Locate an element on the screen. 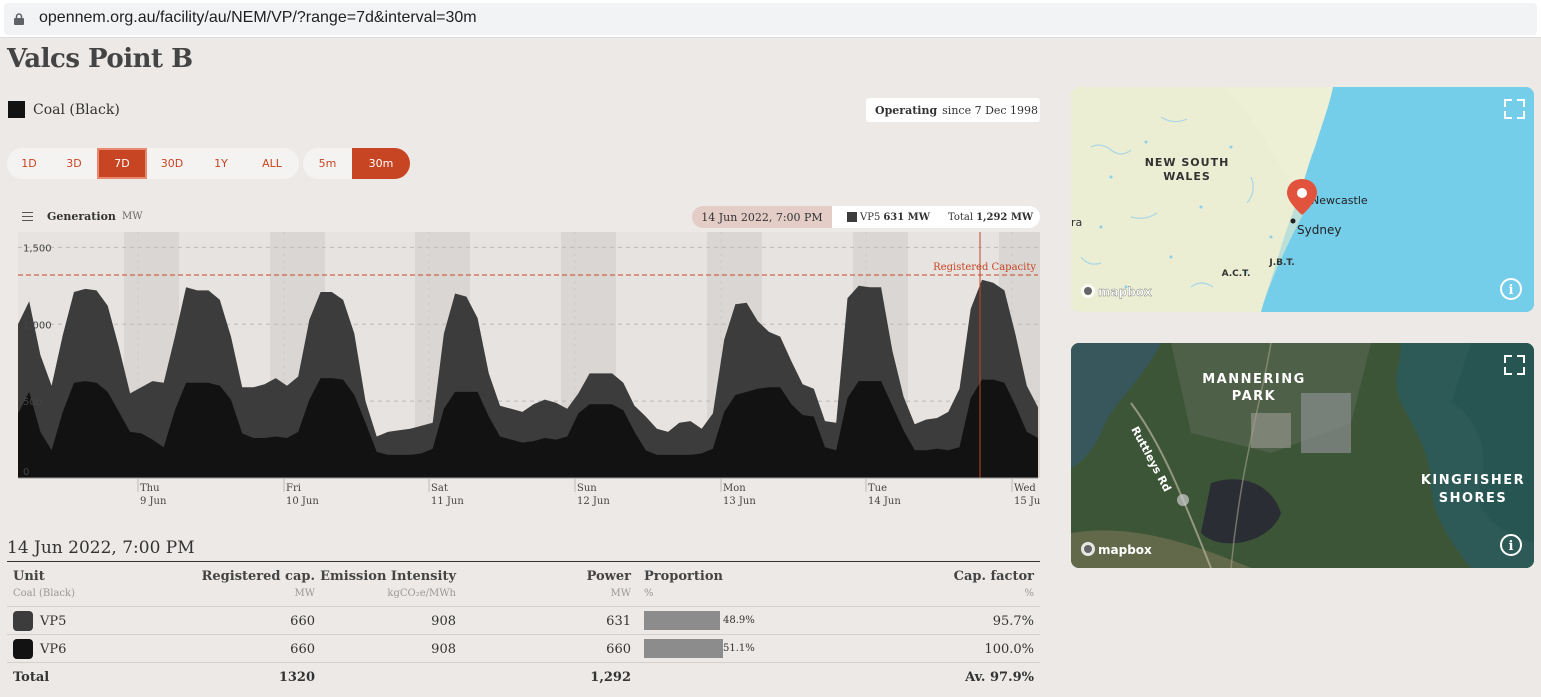 Image resolution: width=1541 pixels, height=697 pixels. table-date: 14 Jun 2022, 7:00 PM is located at coordinates (101, 548).